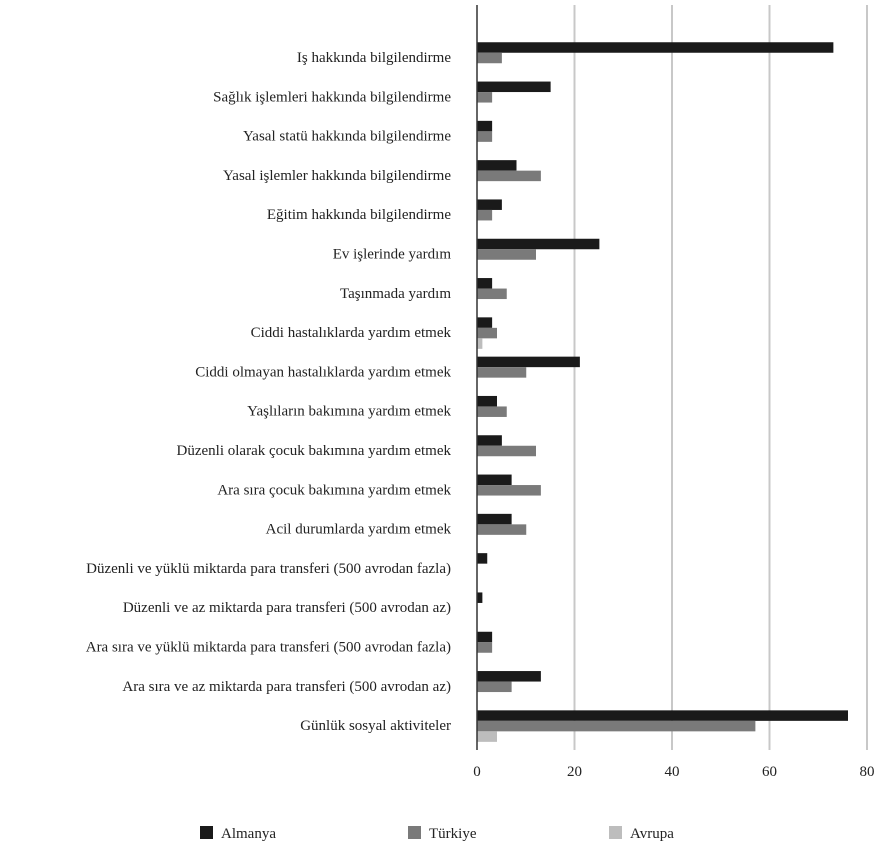 The height and width of the screenshot is (851, 877). Describe the element at coordinates (359, 530) in the screenshot. I see `category-label-12: Acil durumlarda yardım etmek` at that location.